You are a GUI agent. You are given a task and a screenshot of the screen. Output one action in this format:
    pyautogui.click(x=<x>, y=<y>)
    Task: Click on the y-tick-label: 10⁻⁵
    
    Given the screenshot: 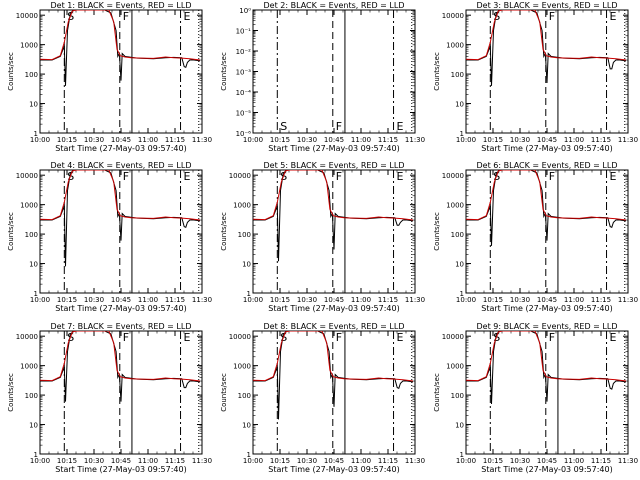 What is the action you would take?
    pyautogui.click(x=244, y=114)
    